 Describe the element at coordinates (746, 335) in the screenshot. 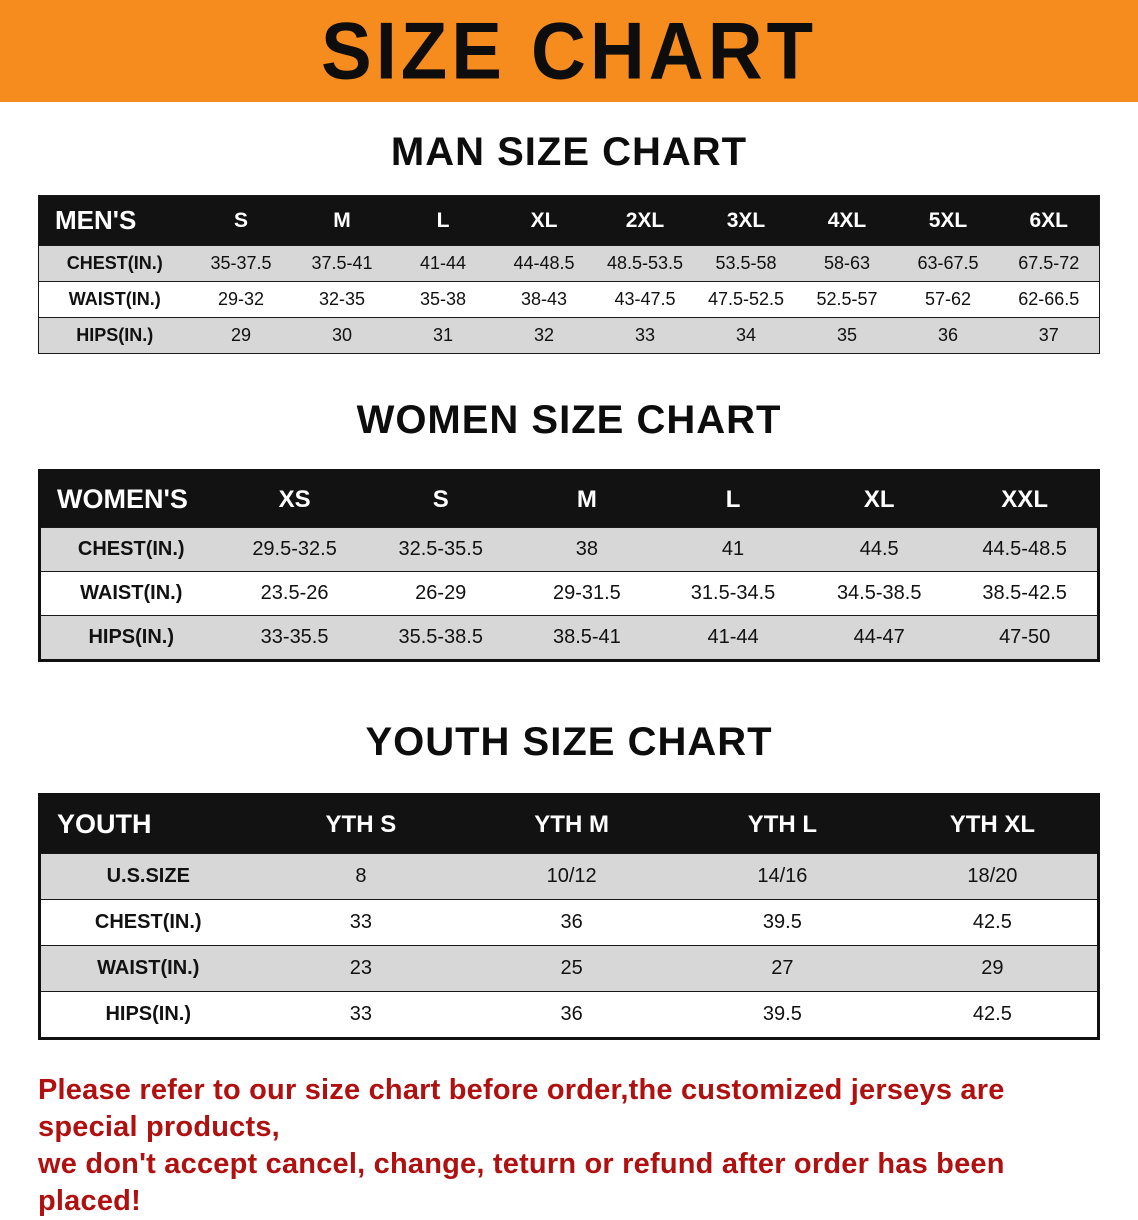

I see `size-value-cell: 34` at that location.